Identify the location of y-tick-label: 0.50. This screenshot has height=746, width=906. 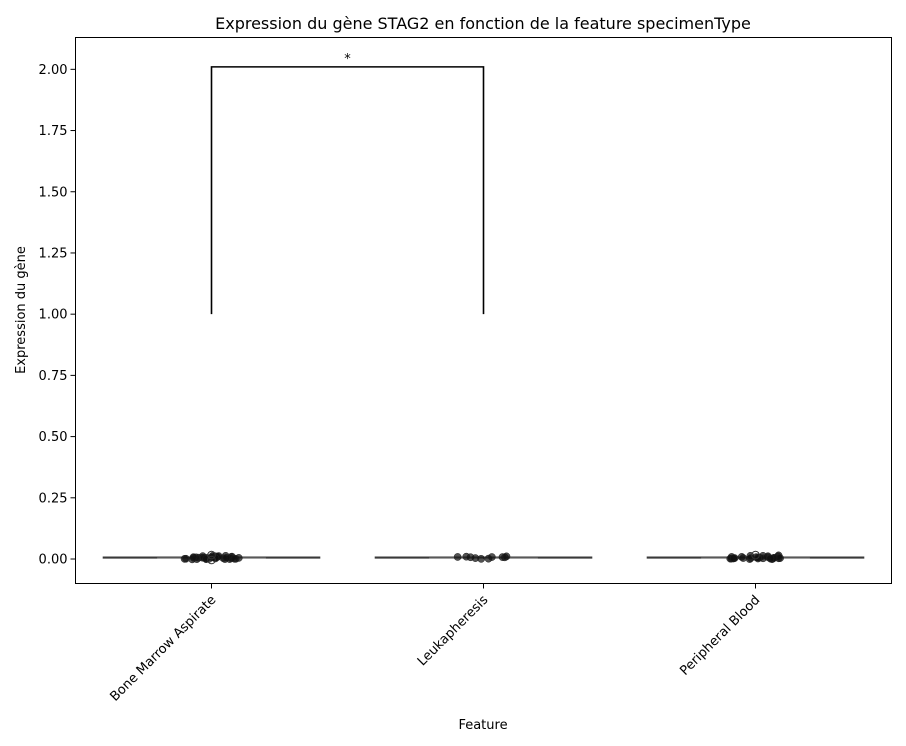
(53, 437).